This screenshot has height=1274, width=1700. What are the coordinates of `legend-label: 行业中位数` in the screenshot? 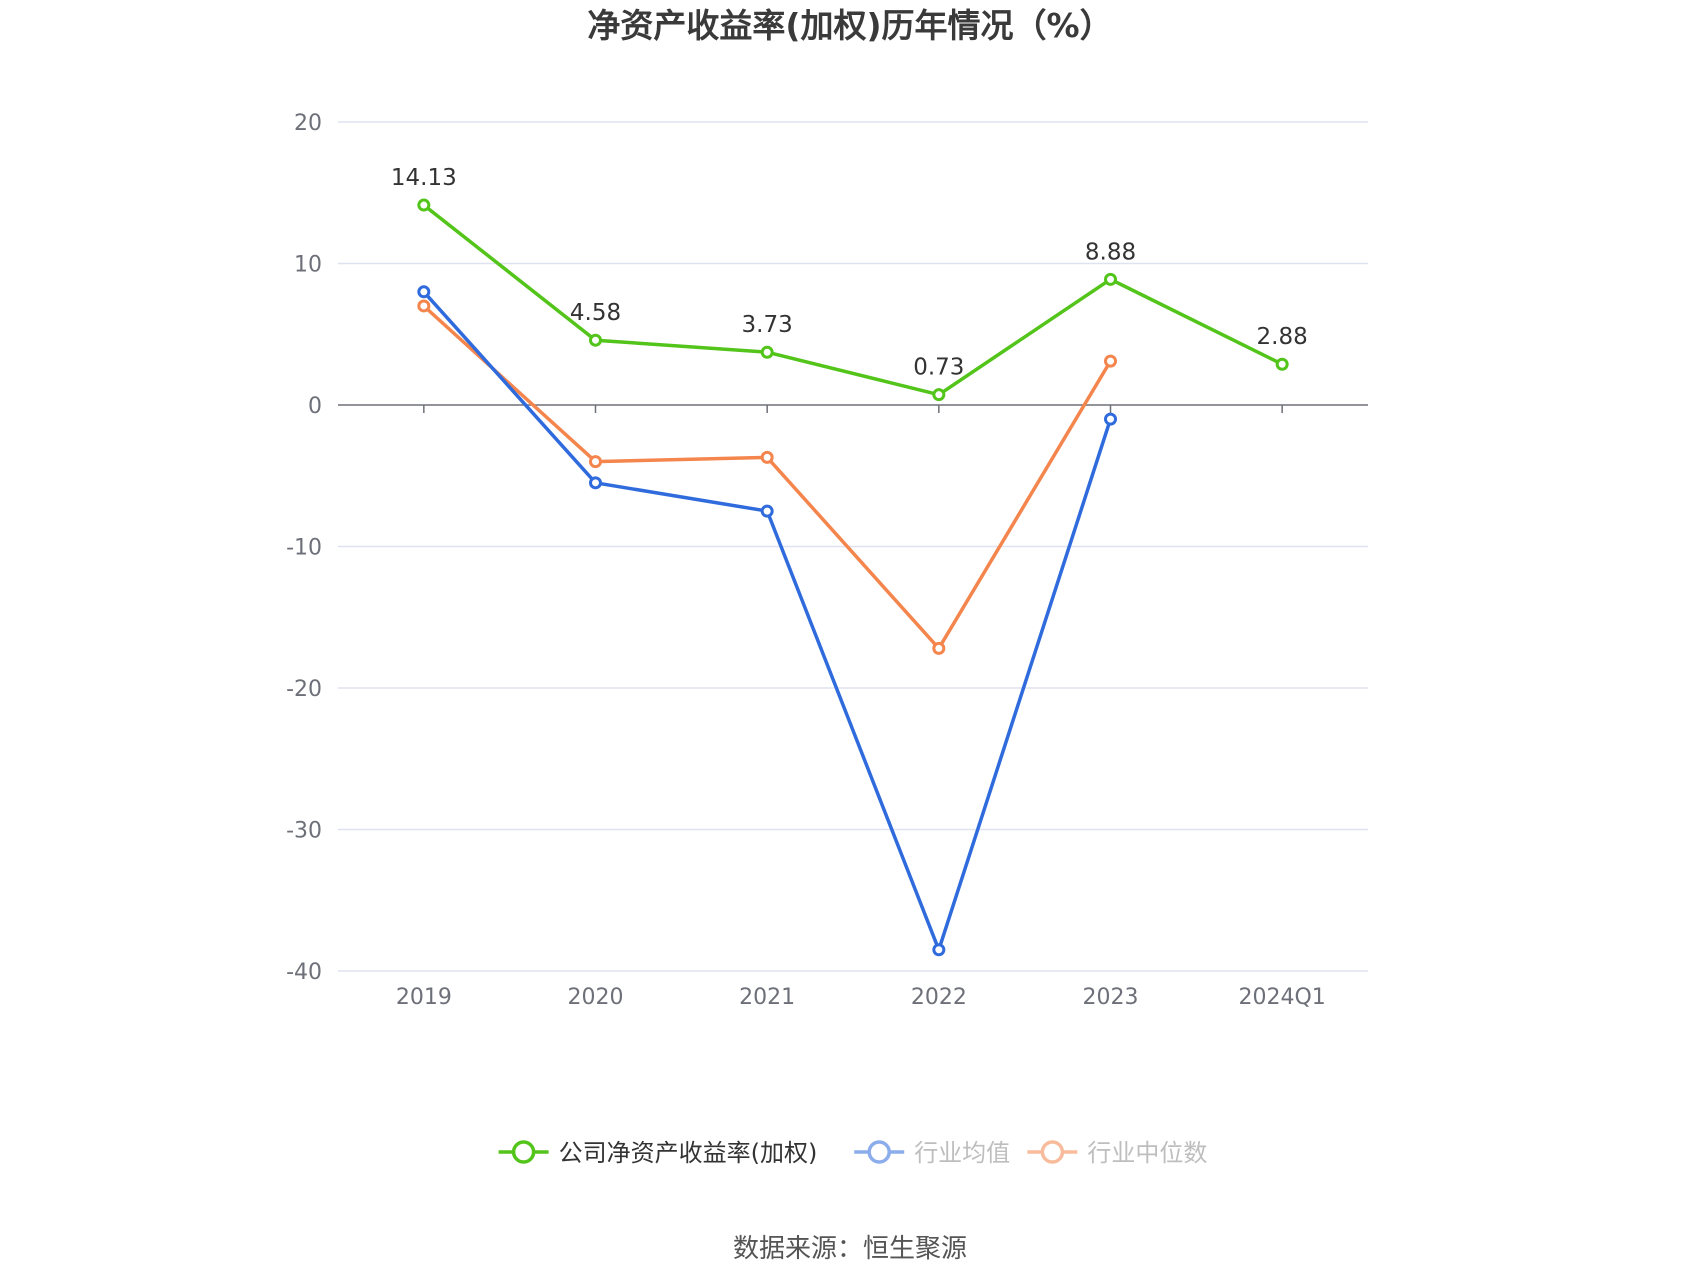 It's located at (1147, 1153).